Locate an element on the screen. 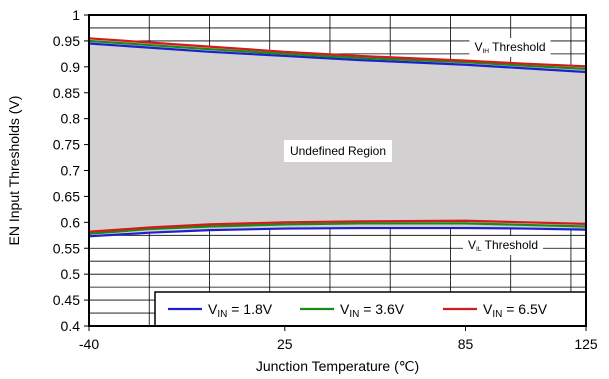 The width and height of the screenshot is (609, 379). legend-entry-rest-0: = 1.8V is located at coordinates (249, 309).